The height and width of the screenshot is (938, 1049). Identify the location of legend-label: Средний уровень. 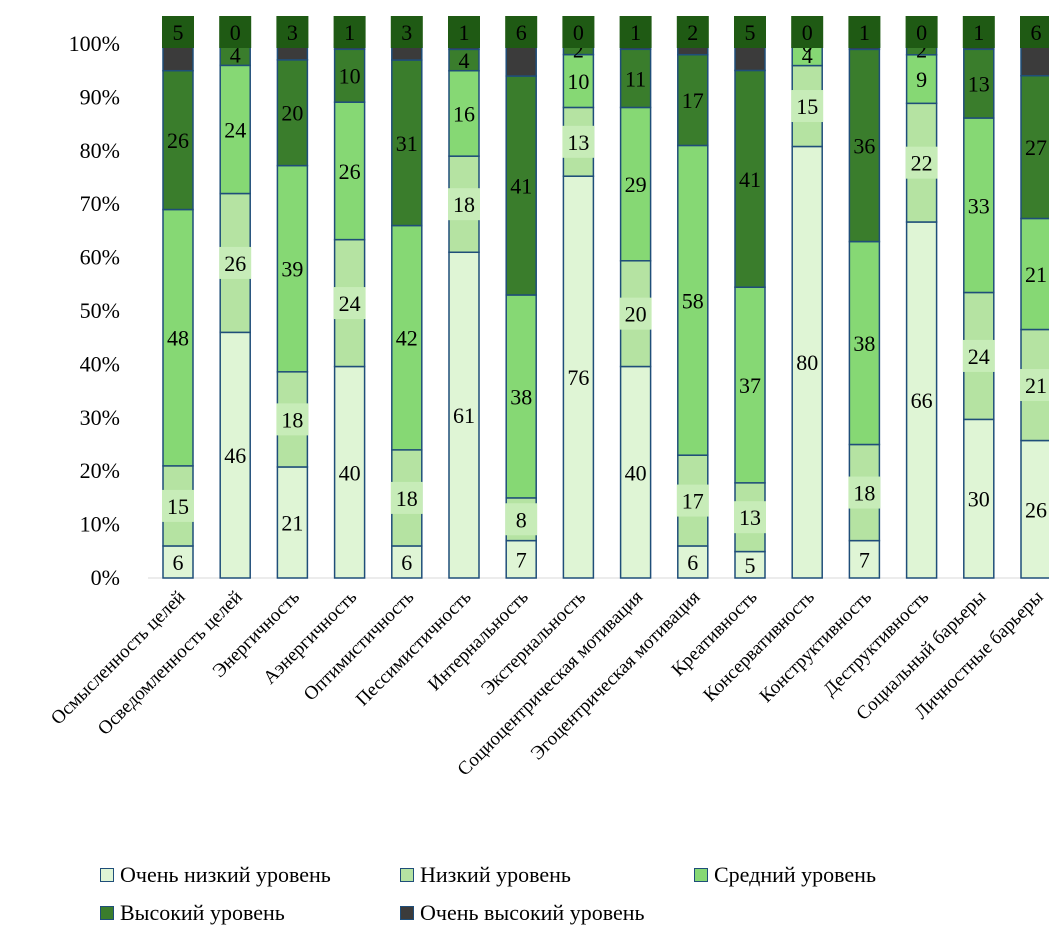
(795, 874).